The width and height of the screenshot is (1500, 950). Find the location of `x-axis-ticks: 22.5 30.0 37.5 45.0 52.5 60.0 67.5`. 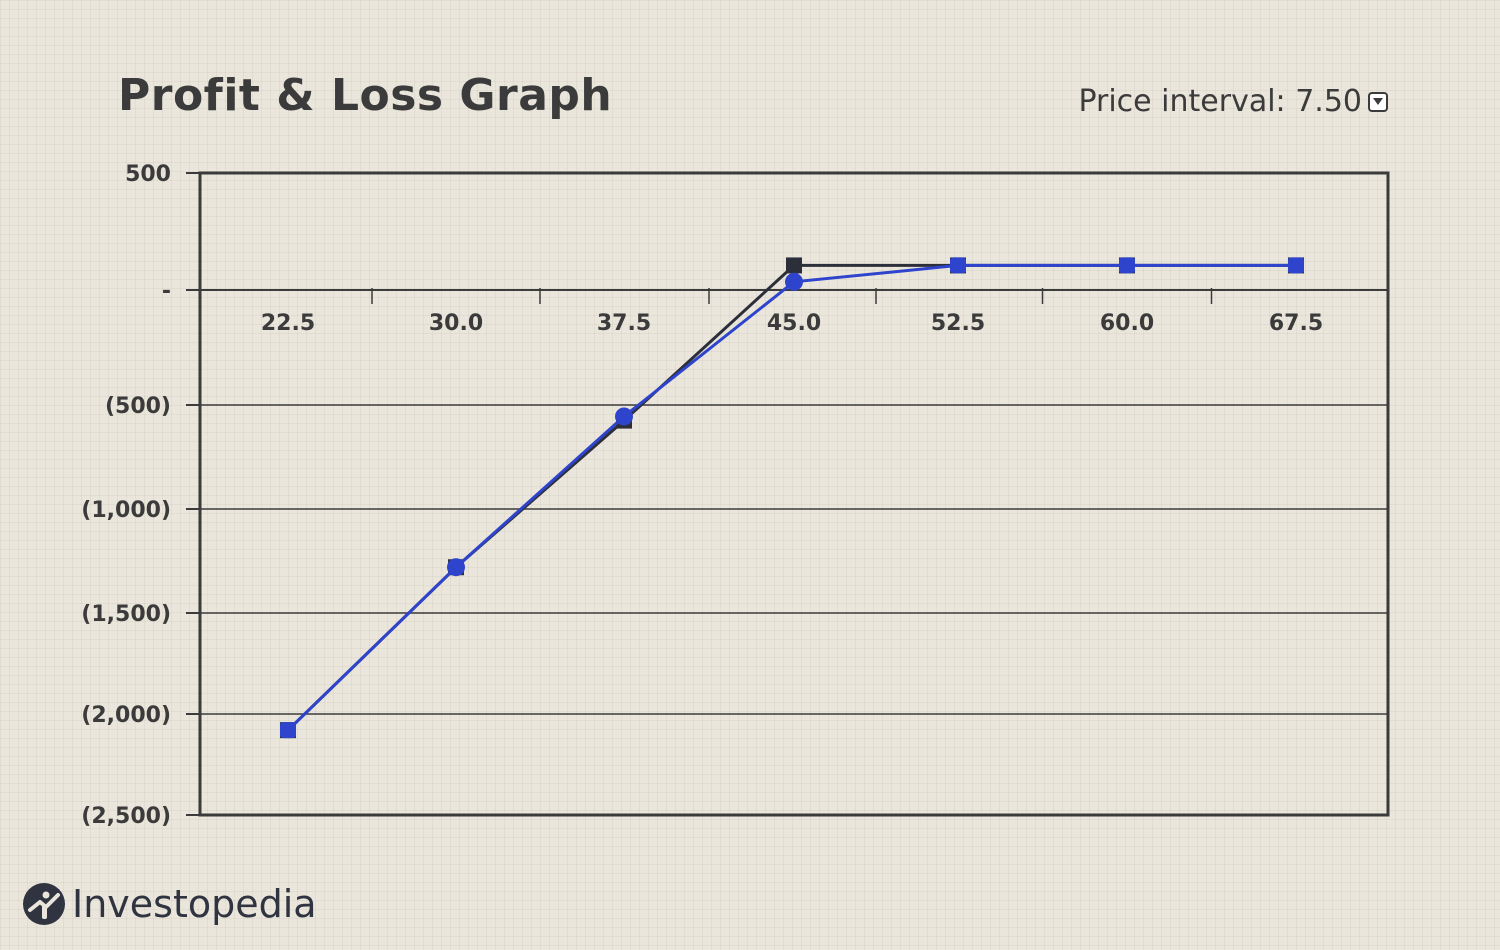

x-axis-ticks: 22.5 30.0 37.5 45.0 52.5 60.0 67.5 is located at coordinates (792, 312).